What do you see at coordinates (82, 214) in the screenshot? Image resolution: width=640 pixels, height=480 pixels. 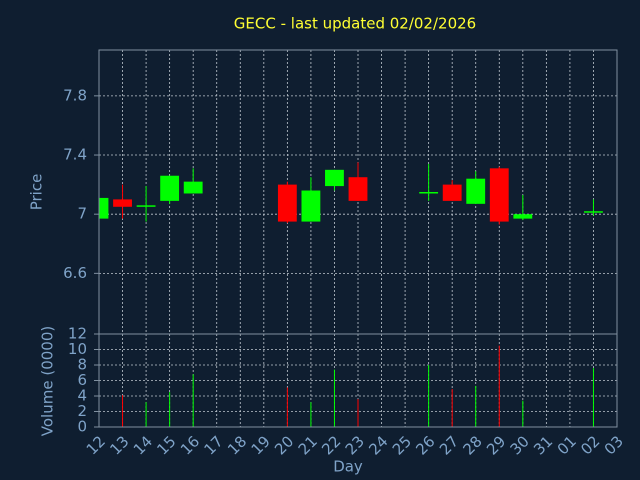 I see `y-tick-label: 7` at bounding box center [82, 214].